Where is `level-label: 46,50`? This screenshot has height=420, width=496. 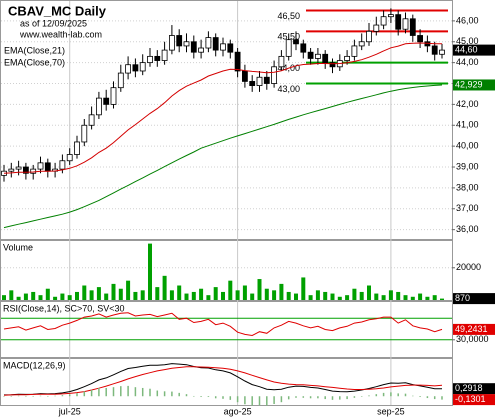 level-label: 46,50 is located at coordinates (288, 16).